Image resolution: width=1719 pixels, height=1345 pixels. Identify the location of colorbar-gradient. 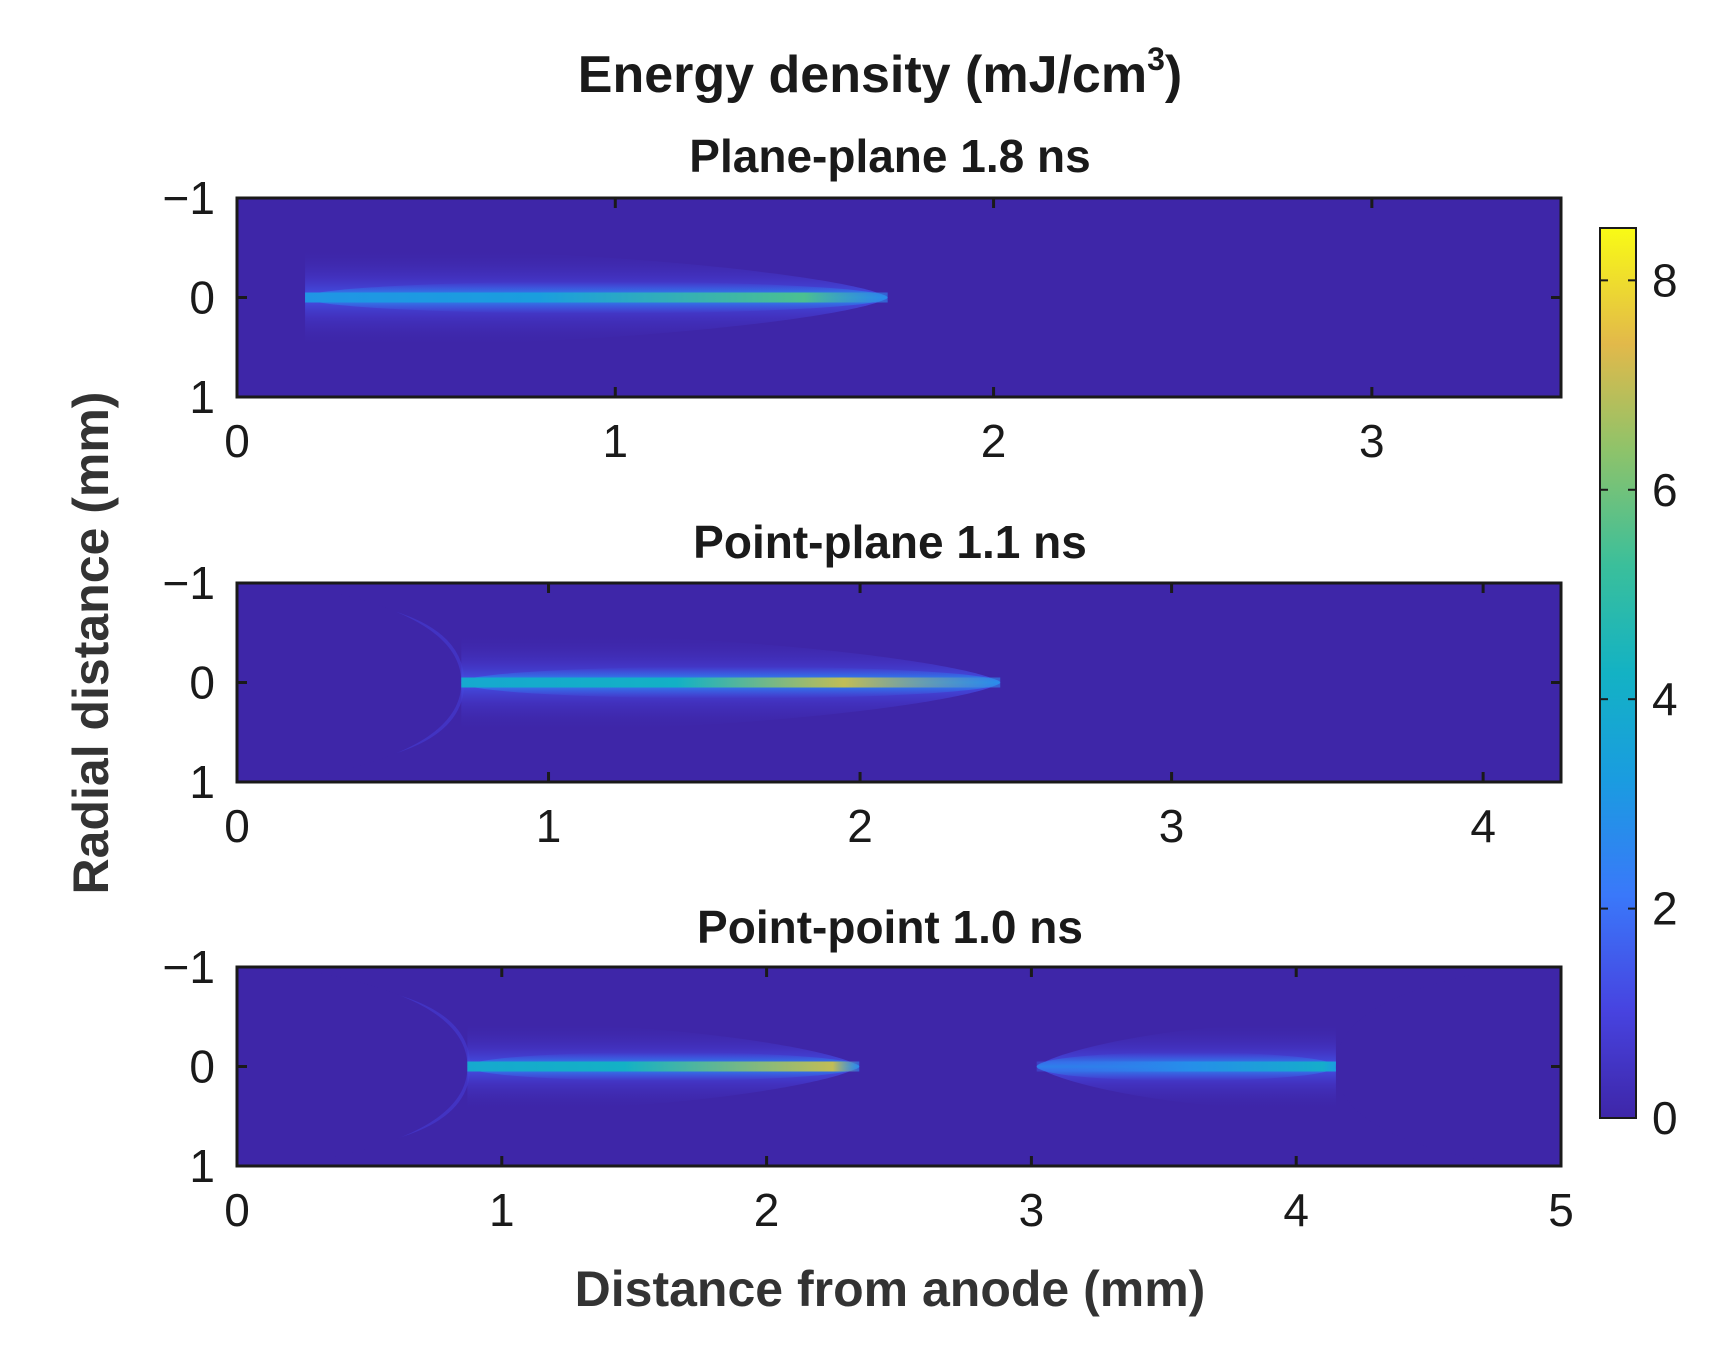
(1618, 673).